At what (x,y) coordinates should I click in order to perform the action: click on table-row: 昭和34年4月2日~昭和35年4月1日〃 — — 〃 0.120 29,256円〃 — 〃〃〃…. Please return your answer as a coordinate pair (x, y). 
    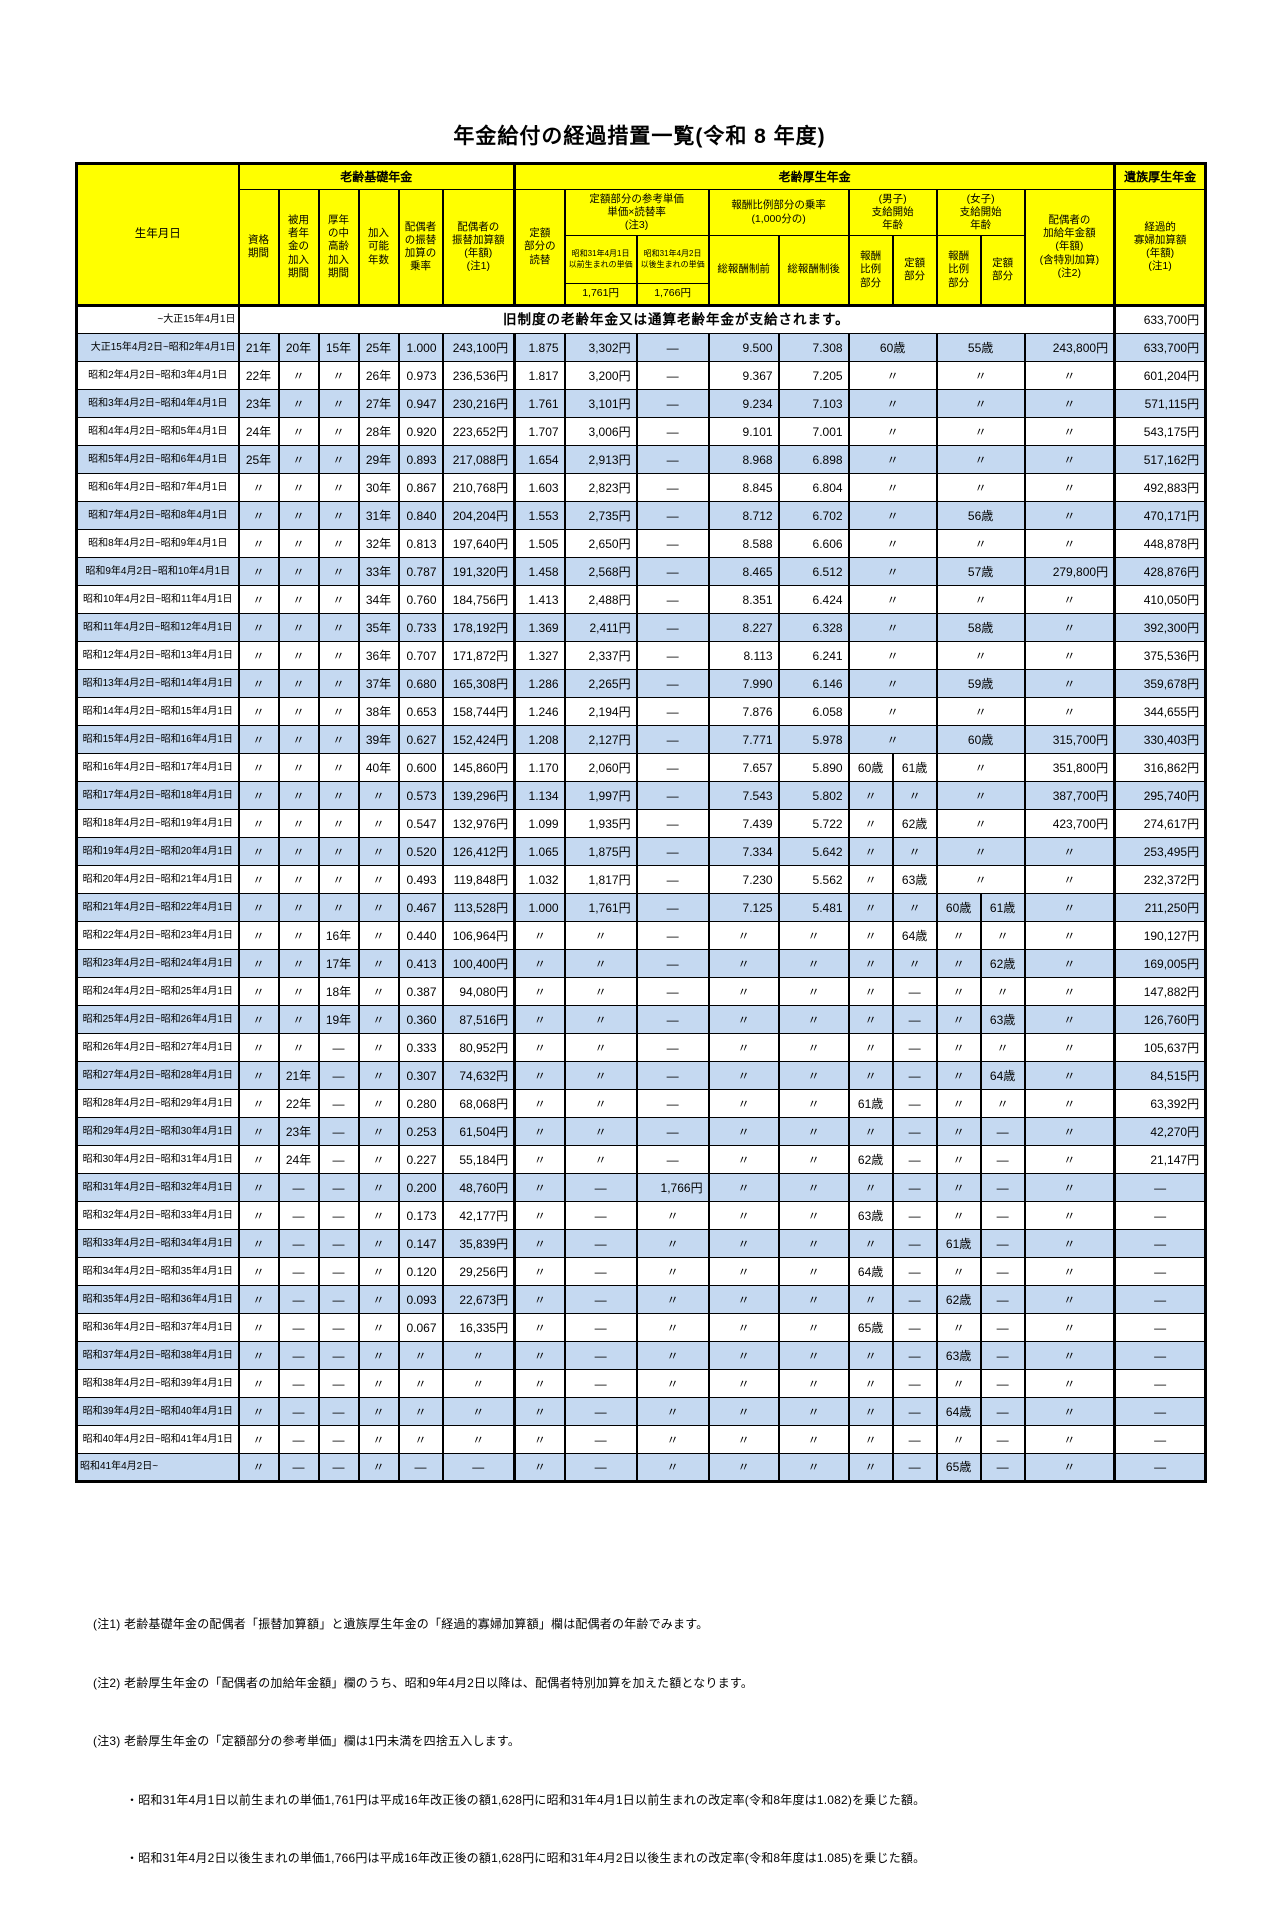
    Looking at the image, I should click on (641, 1271).